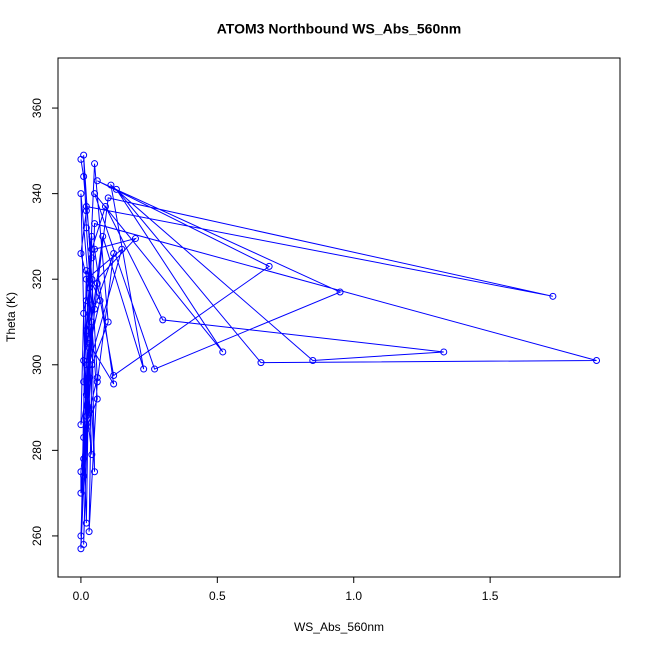  Describe the element at coordinates (37, 279) in the screenshot. I see `y-tick-label: 320` at that location.